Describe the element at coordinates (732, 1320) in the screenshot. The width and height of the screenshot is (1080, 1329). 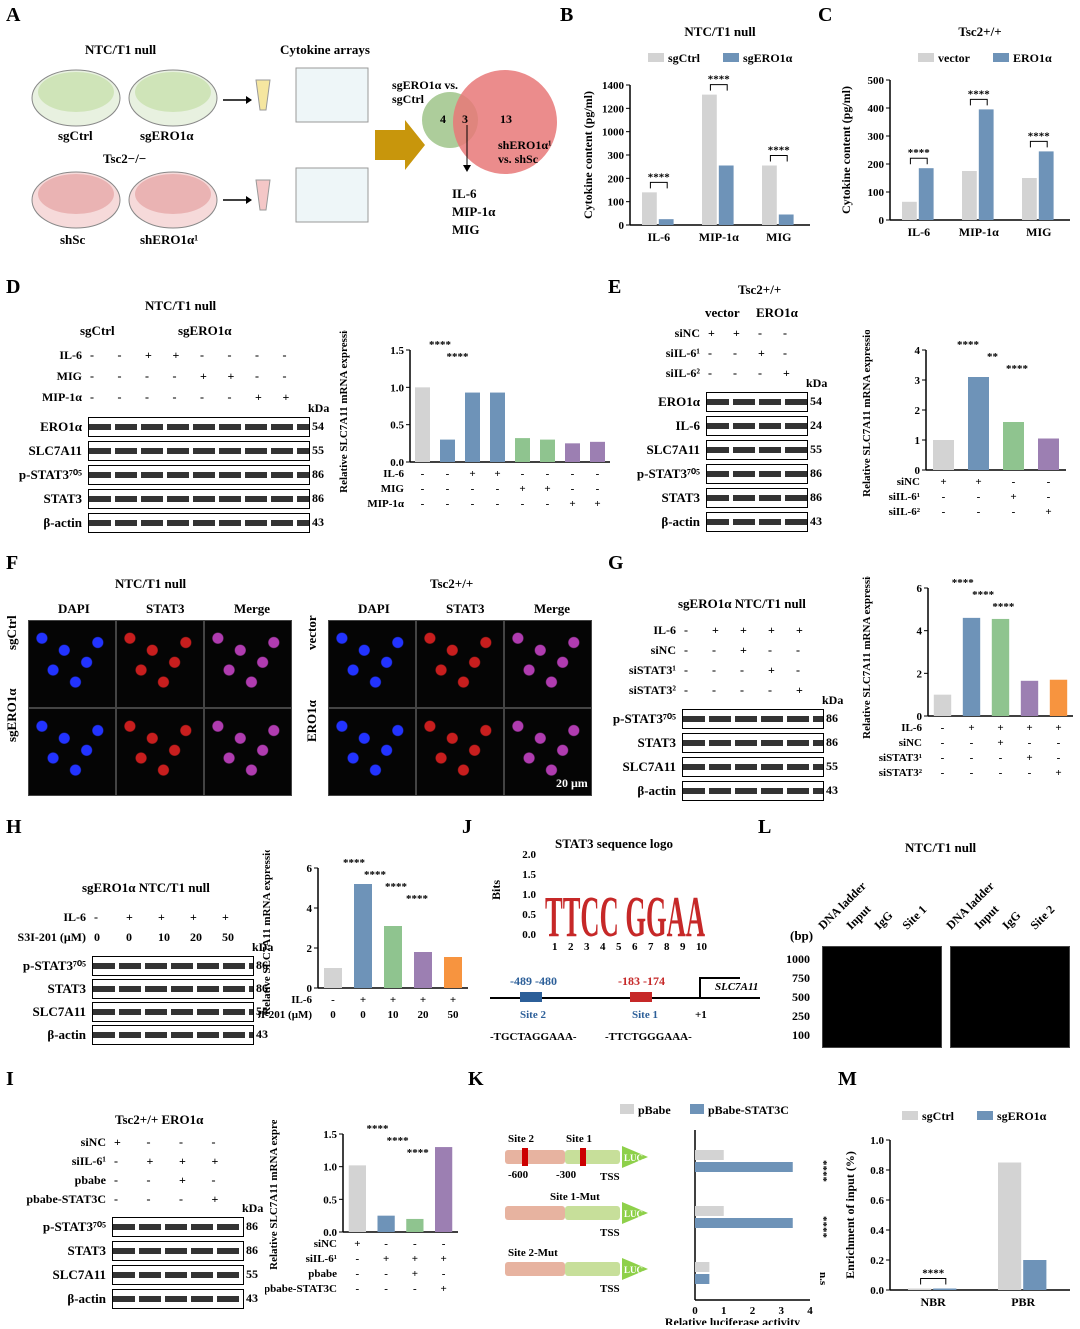
I see `x-axis-label: Relative luciferase activity` at that location.